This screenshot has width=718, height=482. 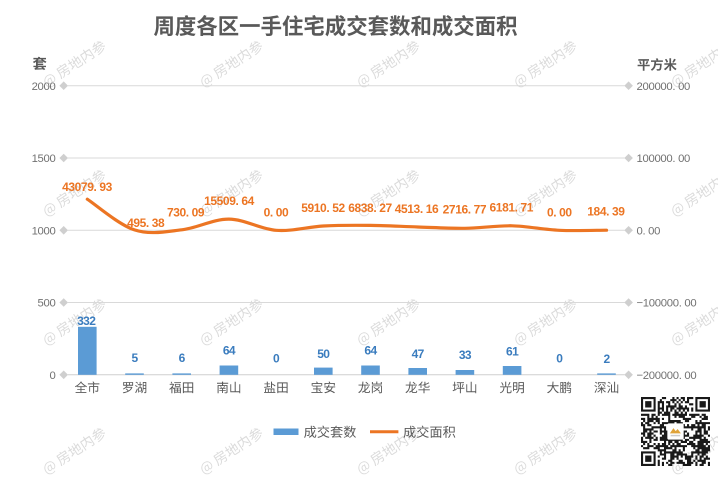 I want to click on svg-text: 61, so click(x=512, y=351).